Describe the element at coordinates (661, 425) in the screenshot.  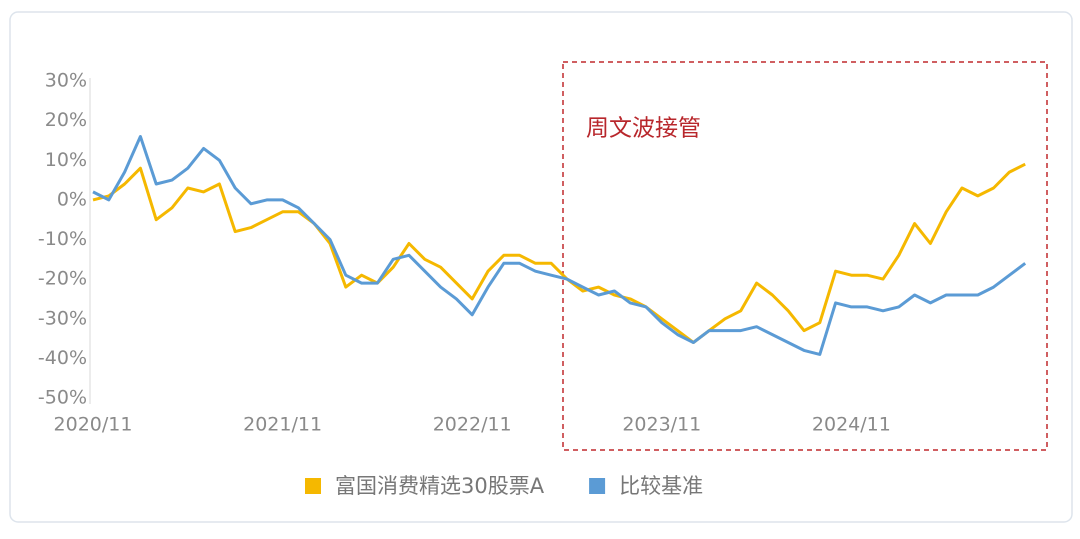
I see `x-tick-label: 2023/11` at that location.